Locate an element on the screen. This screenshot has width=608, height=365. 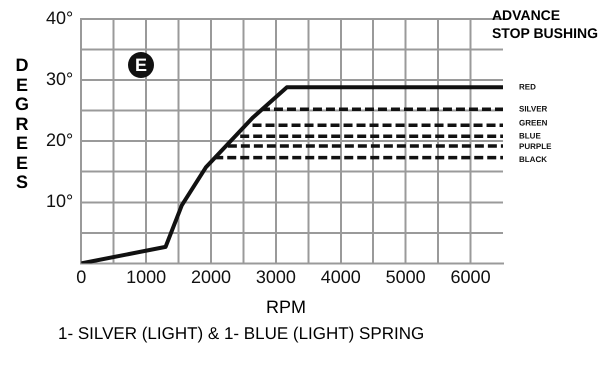
text: 1- SILVER (LIGHT) & 1- BLUE (LIGHT) SPRING is located at coordinates (241, 334).